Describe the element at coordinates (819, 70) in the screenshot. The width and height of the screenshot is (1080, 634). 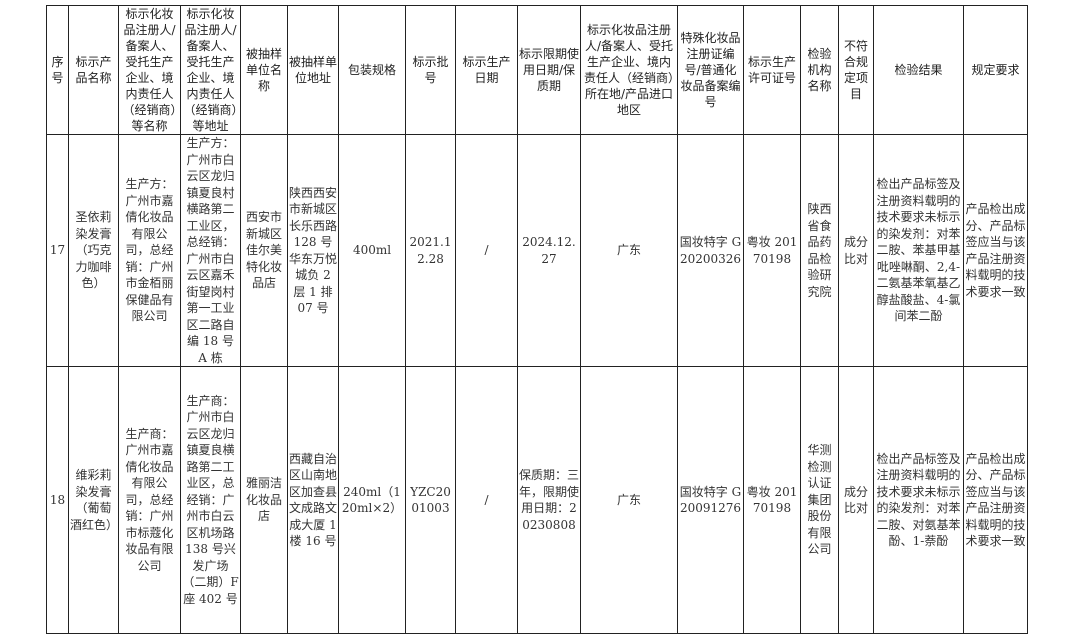
I see `column-header: 检验机构名称` at that location.